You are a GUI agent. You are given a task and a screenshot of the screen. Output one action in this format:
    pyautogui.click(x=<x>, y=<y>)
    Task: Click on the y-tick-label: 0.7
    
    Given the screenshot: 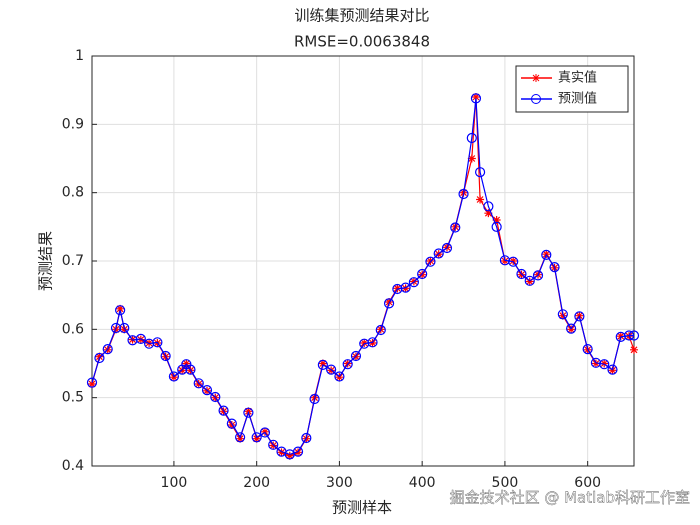 What is the action you would take?
    pyautogui.click(x=73, y=261)
    